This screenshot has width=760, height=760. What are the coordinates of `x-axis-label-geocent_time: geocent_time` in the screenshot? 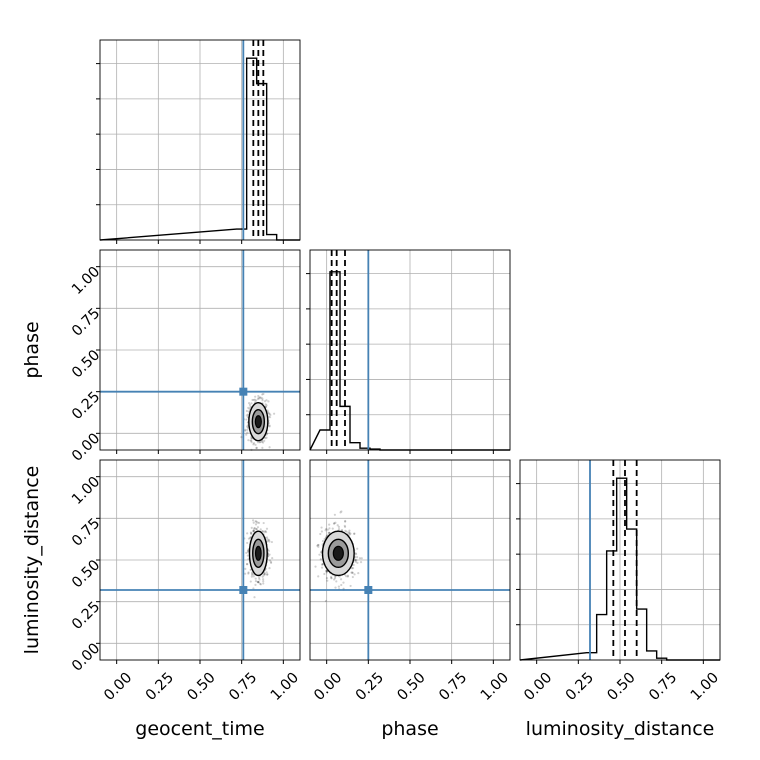 It's located at (199, 729).